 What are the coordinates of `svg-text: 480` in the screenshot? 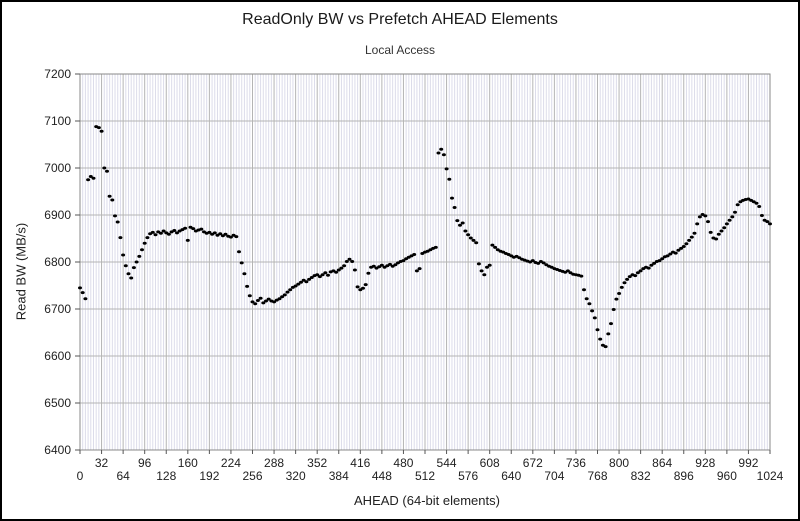 It's located at (403, 463).